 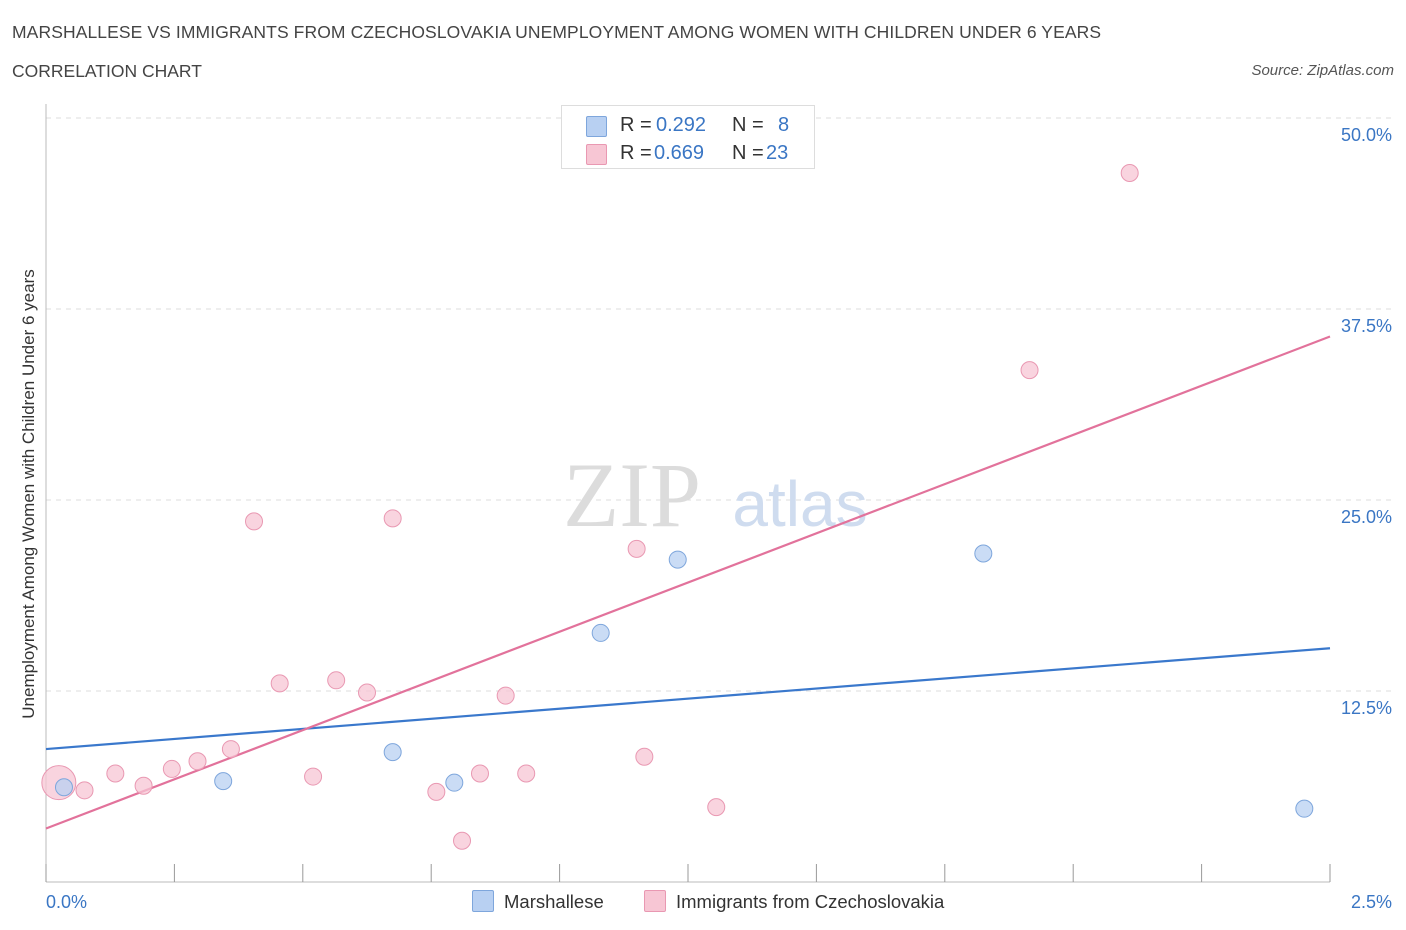 What do you see at coordinates (681, 125) in the screenshot?
I see `r-value: 0.292` at bounding box center [681, 125].